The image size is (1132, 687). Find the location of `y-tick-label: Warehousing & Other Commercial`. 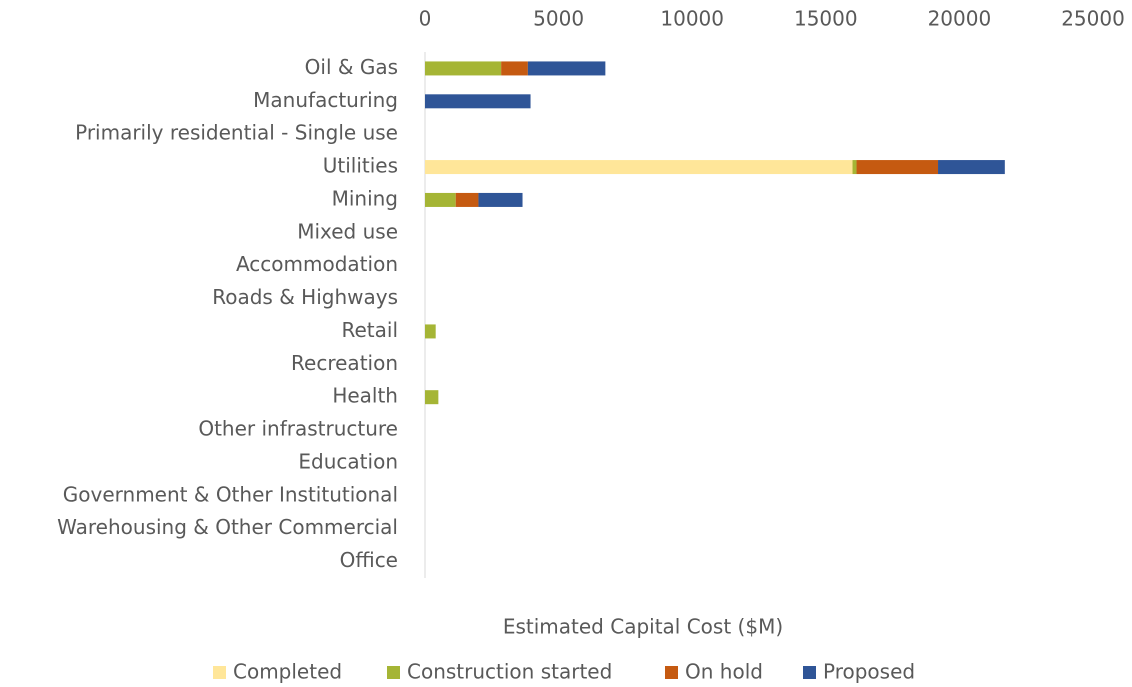

y-tick-label: Warehousing & Other Commercial is located at coordinates (227, 527).